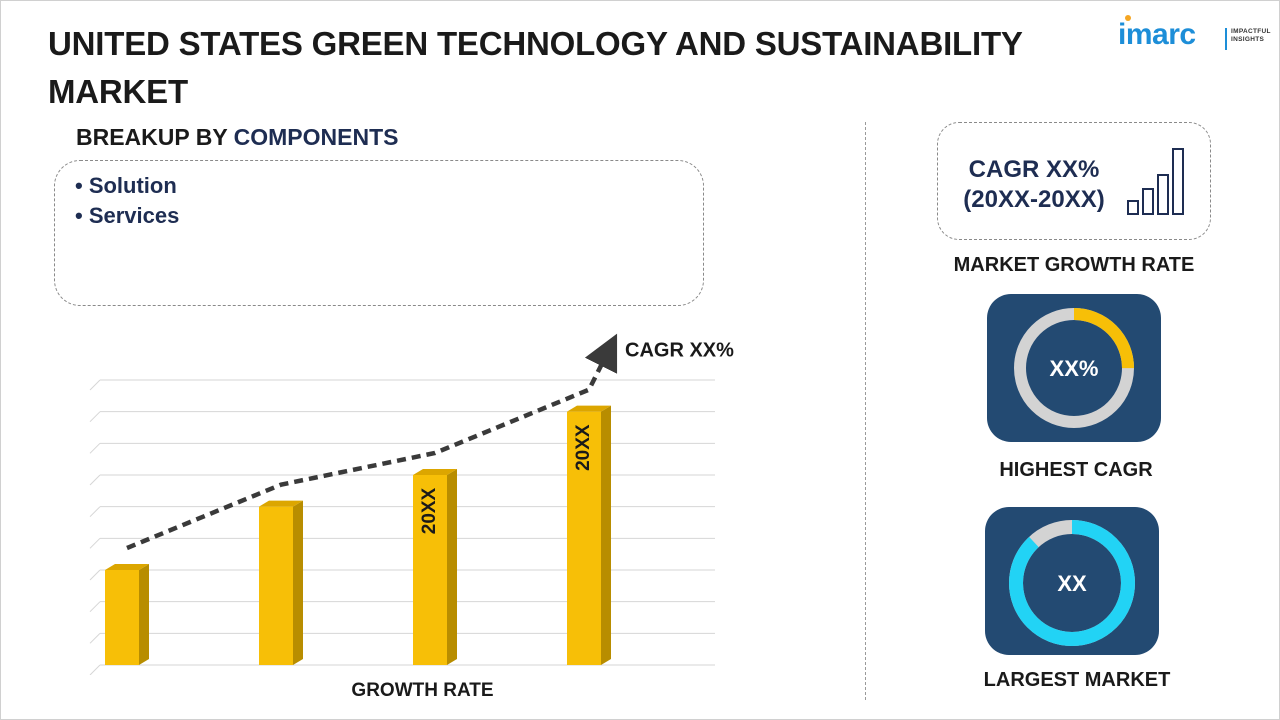 The height and width of the screenshot is (720, 1280). I want to click on cagr-box: CAGR XX% (20XX-20XX), so click(1074, 181).